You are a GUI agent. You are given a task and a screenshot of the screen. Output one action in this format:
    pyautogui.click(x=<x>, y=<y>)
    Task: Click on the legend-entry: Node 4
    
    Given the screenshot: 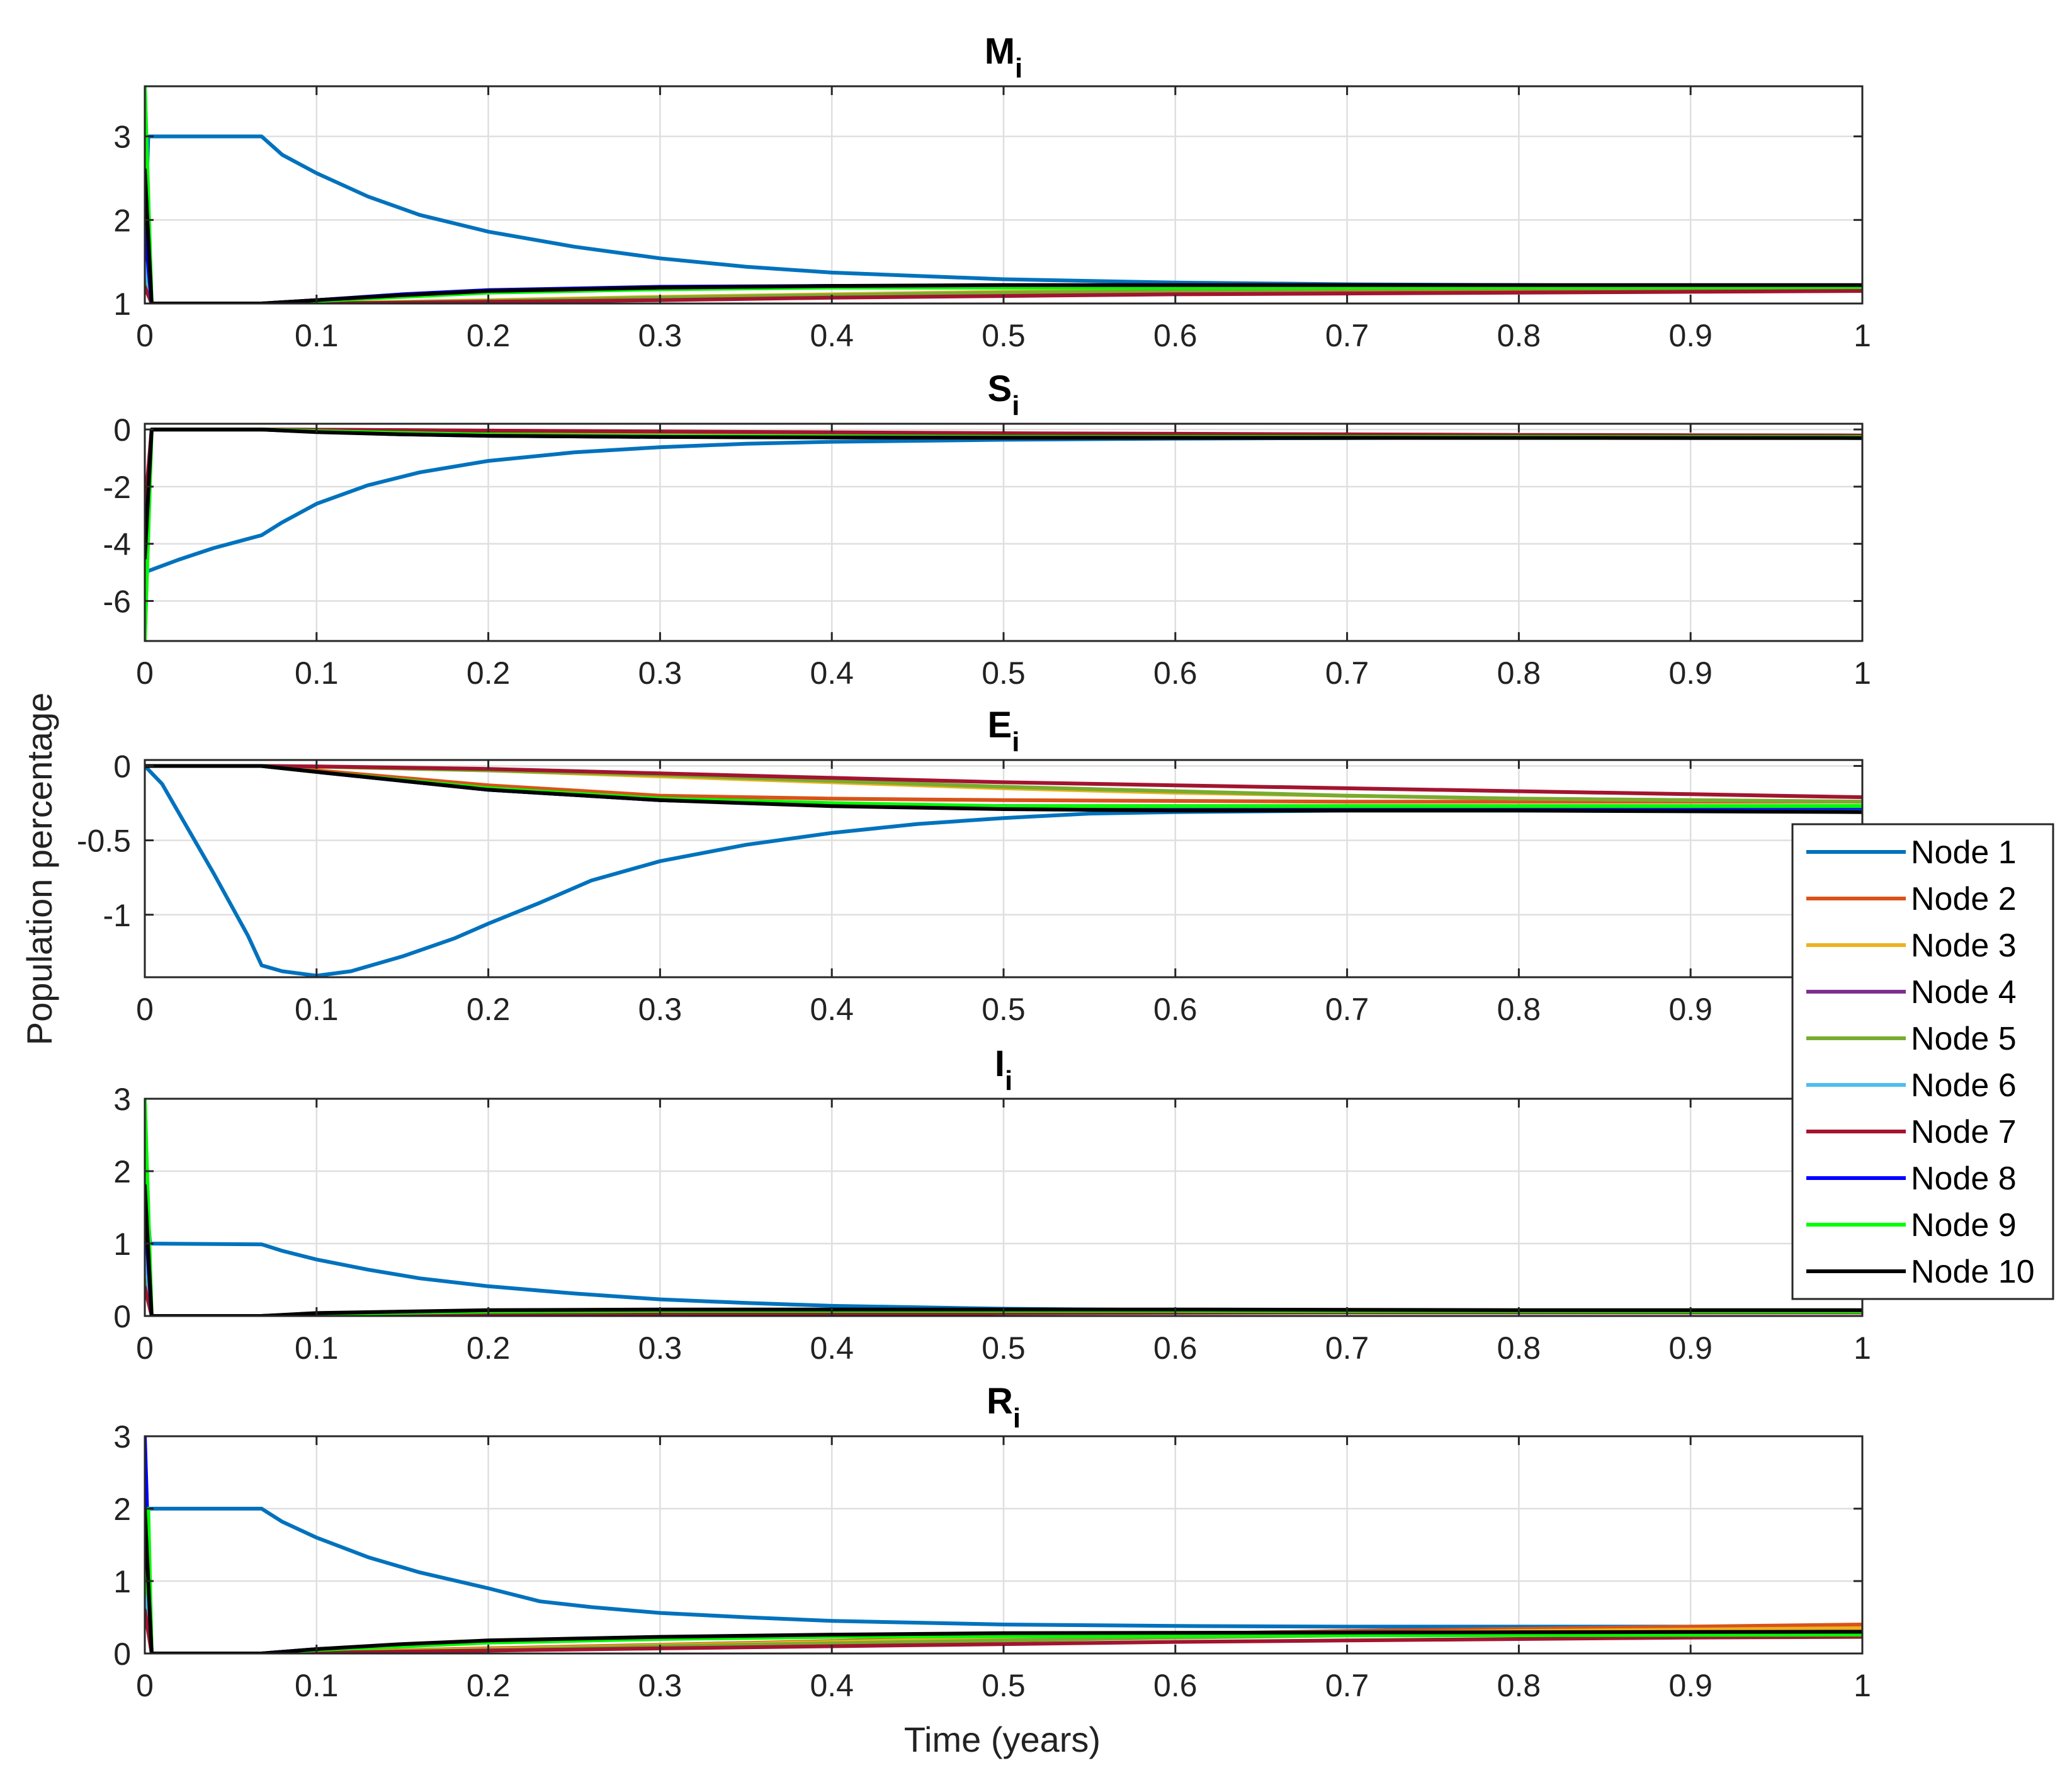 What is the action you would take?
    pyautogui.click(x=1911, y=992)
    